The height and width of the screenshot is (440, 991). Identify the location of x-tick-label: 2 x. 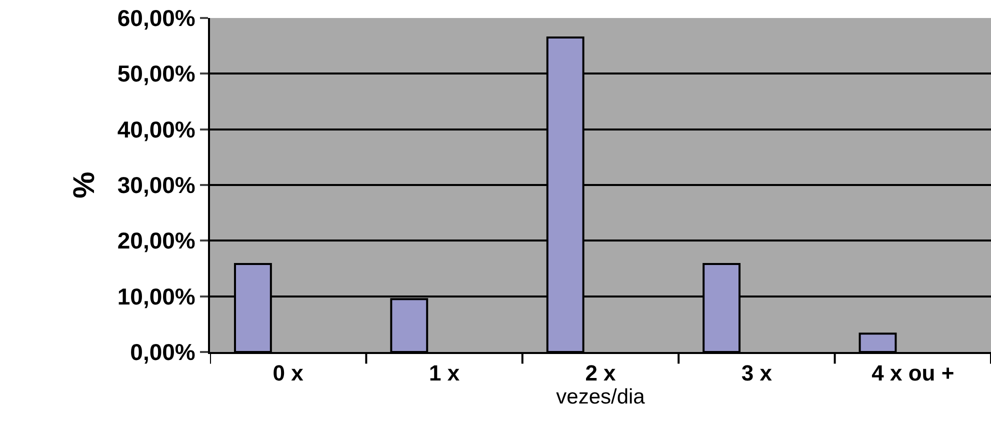
(601, 373).